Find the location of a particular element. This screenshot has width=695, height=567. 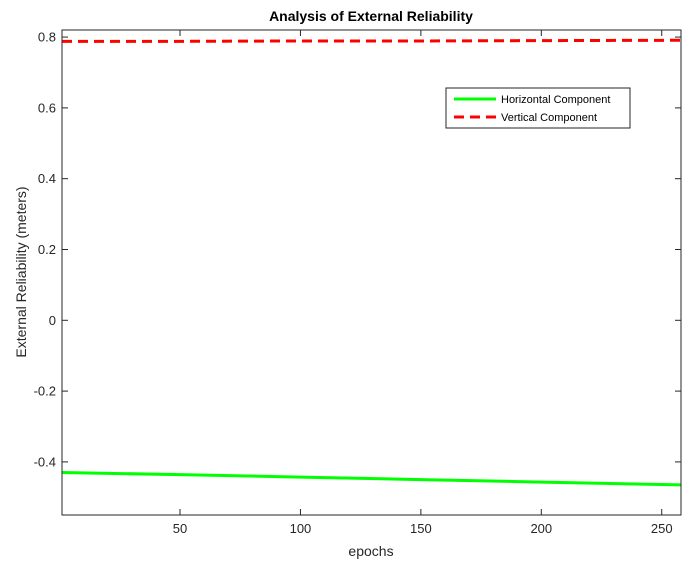

y-tick-label: -0.4 is located at coordinates (45, 461).